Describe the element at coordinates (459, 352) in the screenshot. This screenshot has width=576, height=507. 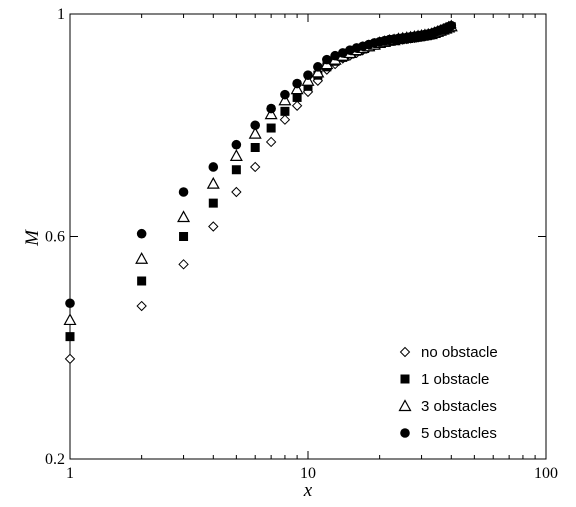
I see `legend-label: no obstacle` at that location.